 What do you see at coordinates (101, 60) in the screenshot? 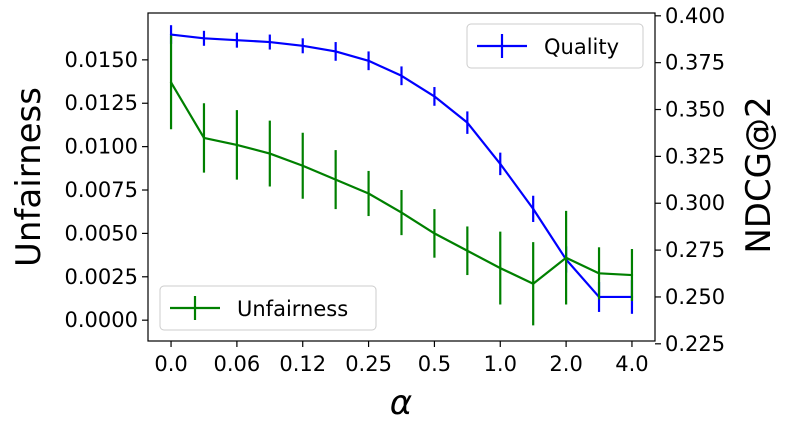
I see `left-tick-label: 0.0150` at bounding box center [101, 60].